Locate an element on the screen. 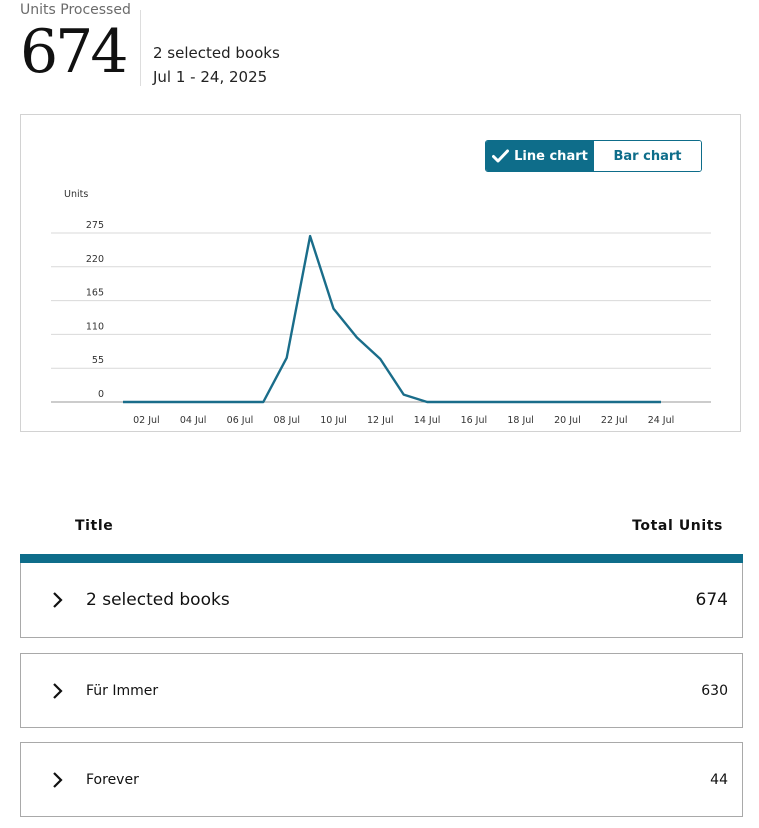  bar-chart-button: Bar chart is located at coordinates (647, 156).